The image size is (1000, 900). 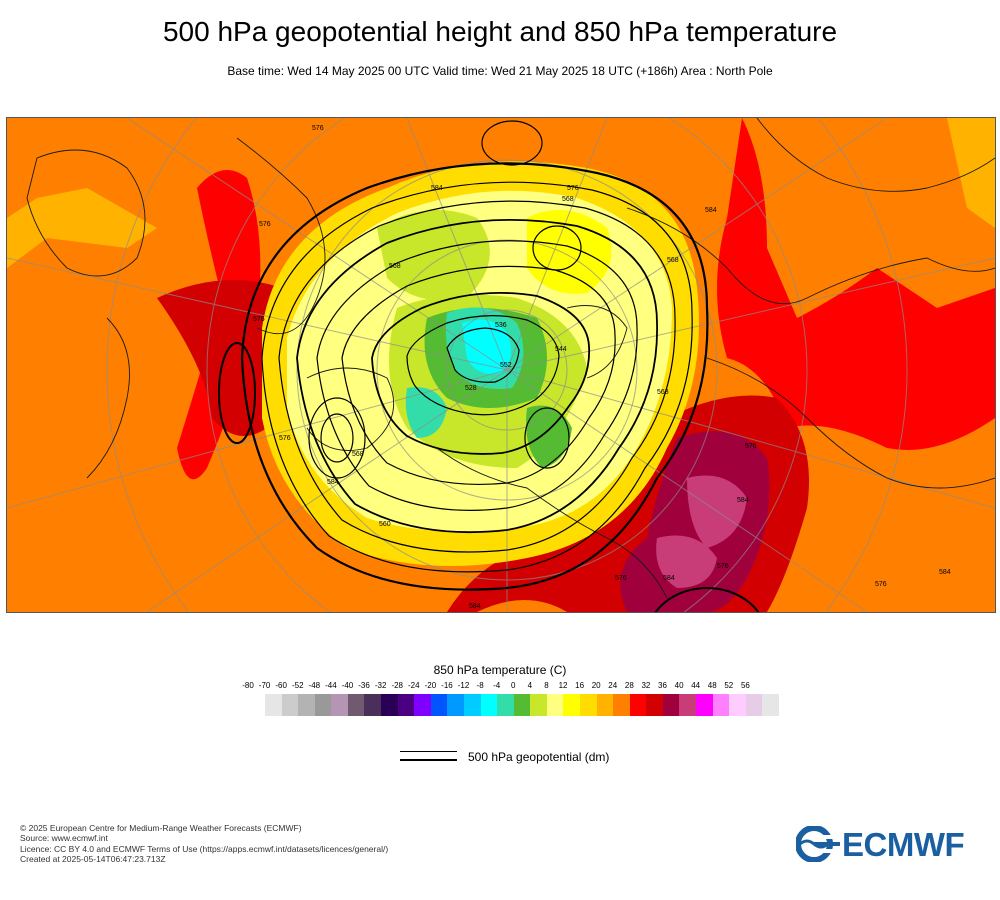 I want to click on temp-region-west-amber, so click(x=82, y=228).